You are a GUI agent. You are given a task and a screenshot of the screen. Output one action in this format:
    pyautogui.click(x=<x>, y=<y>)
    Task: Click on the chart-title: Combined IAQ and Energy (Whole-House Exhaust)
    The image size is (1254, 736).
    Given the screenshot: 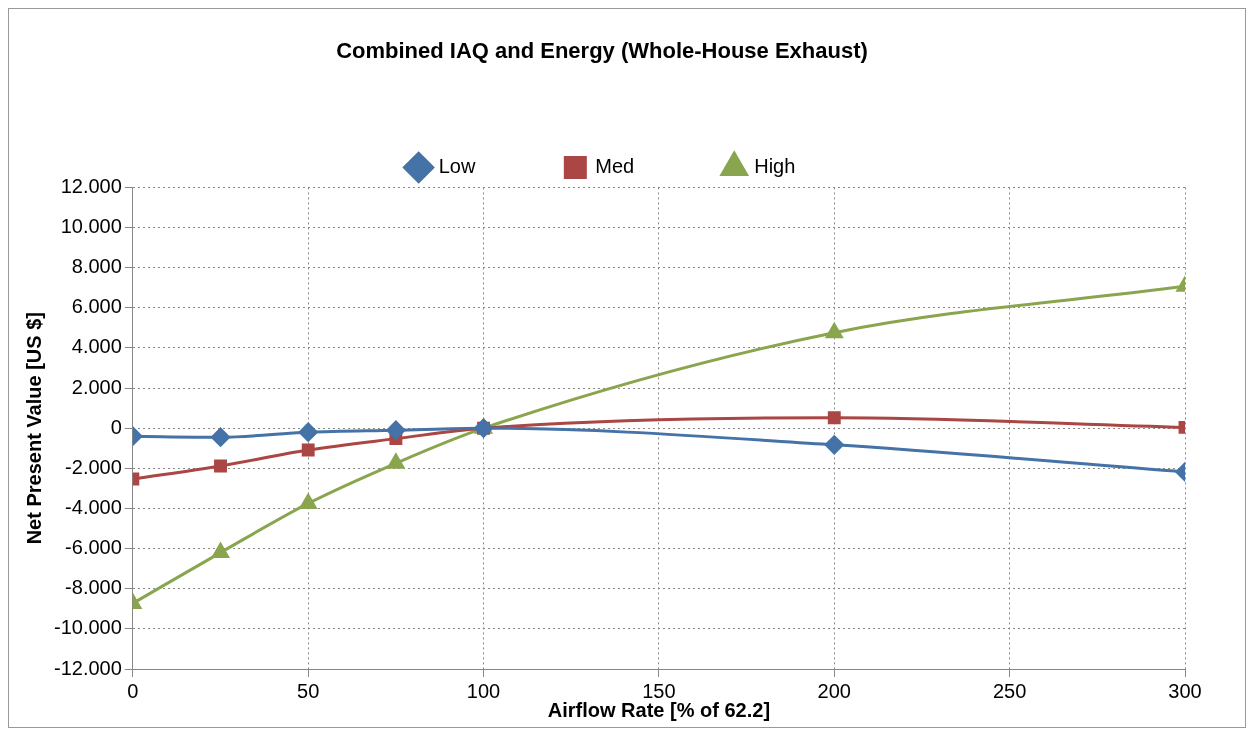 What is the action you would take?
    pyautogui.click(x=602, y=51)
    